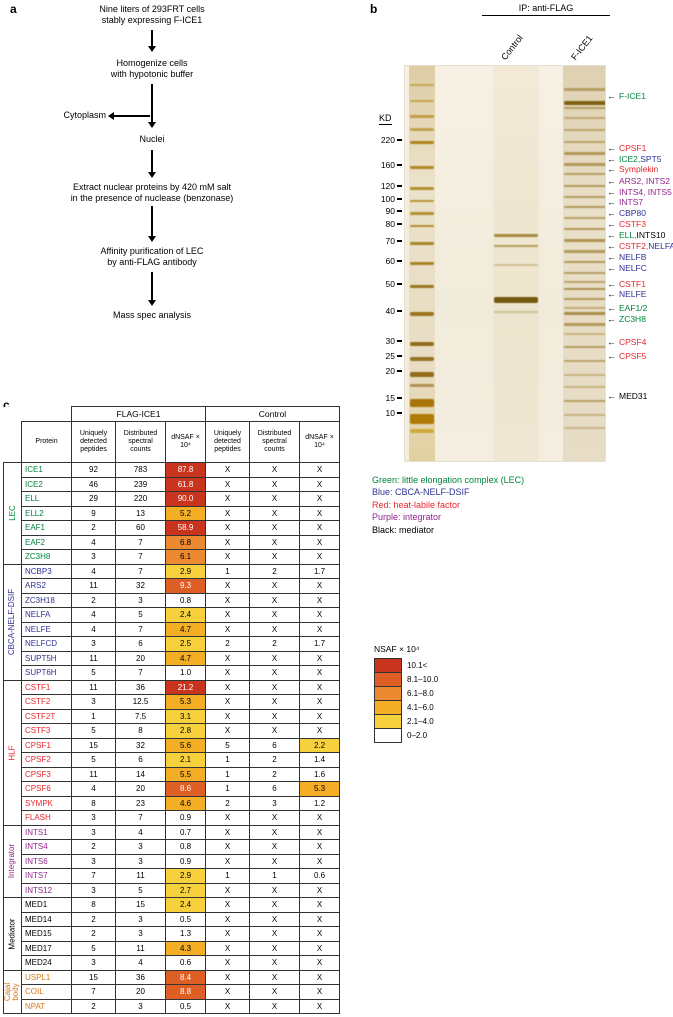 This screenshot has width=673, height=1017. I want to click on table-row-uspl1: Cajal body USPL1 15 36 8.4 X X X, so click(171, 991).